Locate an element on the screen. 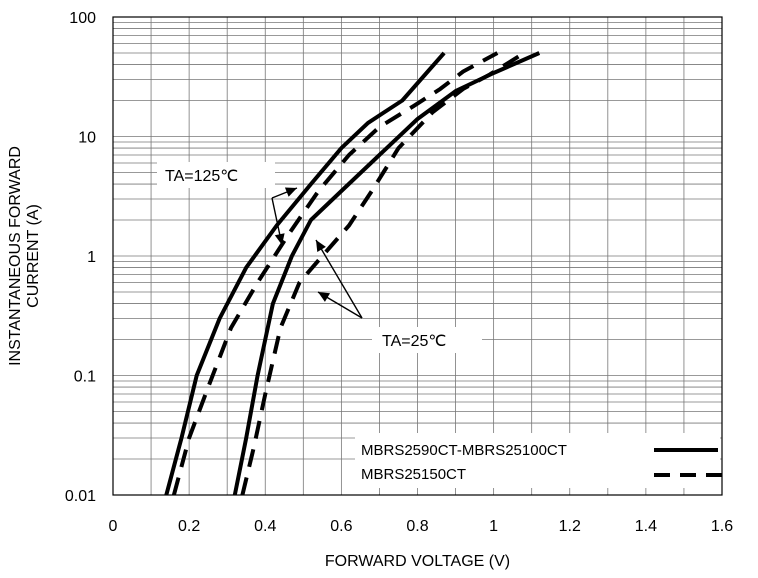 Image resolution: width=758 pixels, height=578 pixels. annotation-ta25-bg is located at coordinates (427, 340).